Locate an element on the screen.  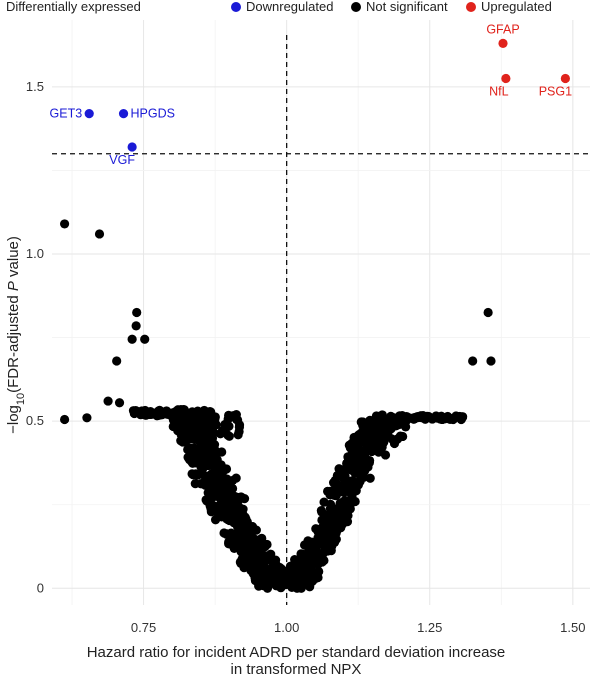
legend-entries: Downregulated Not significant Upregulated is located at coordinates (391, 7).